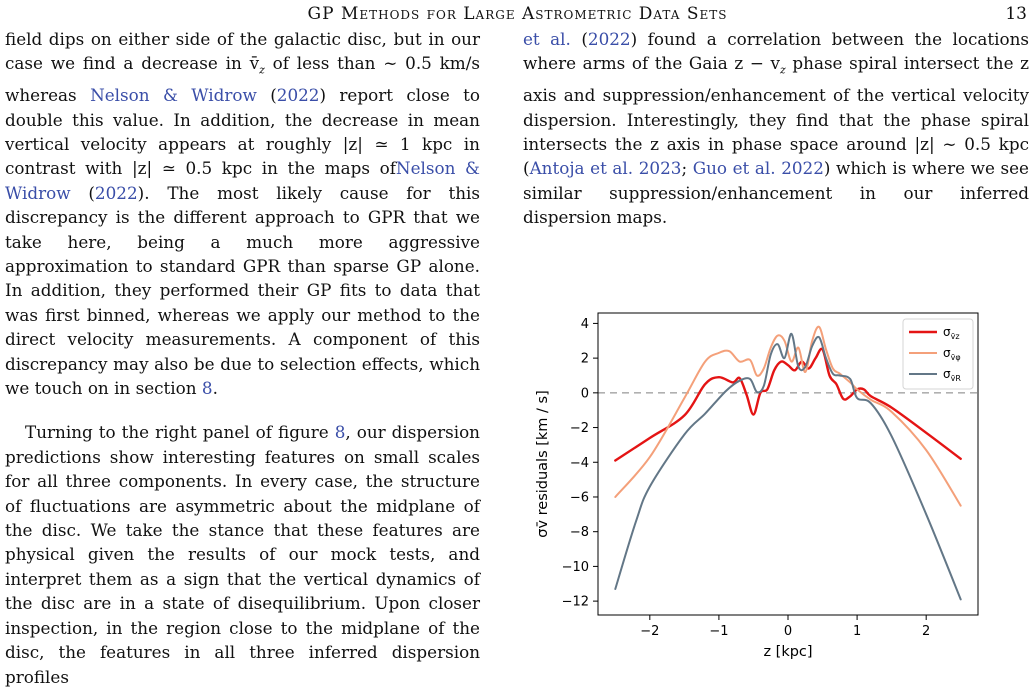  What do you see at coordinates (956, 357) in the screenshot?
I see `legend-subscript: v̄φ` at bounding box center [956, 357].